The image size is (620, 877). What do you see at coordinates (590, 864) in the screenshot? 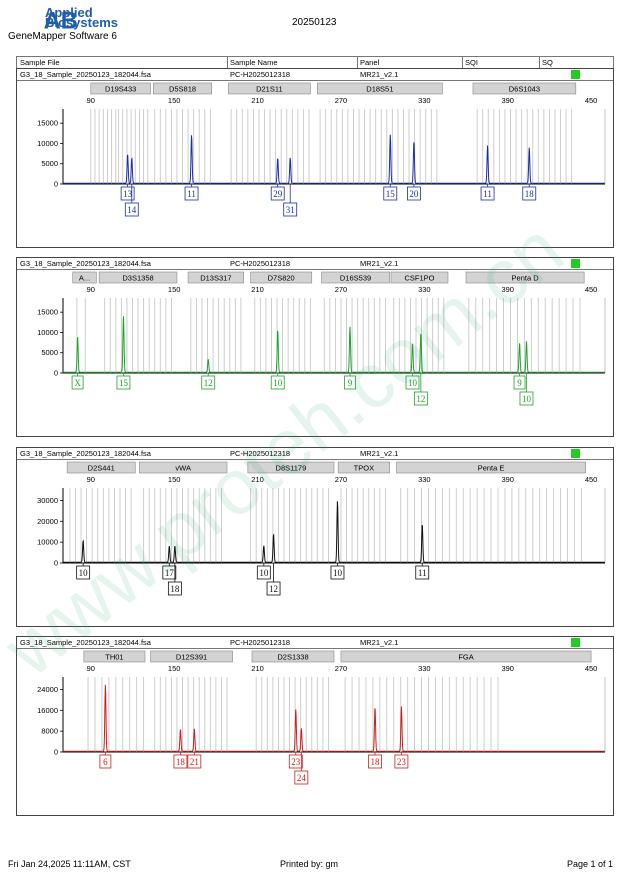
I see `page-number: Page 1 of 1` at bounding box center [590, 864].